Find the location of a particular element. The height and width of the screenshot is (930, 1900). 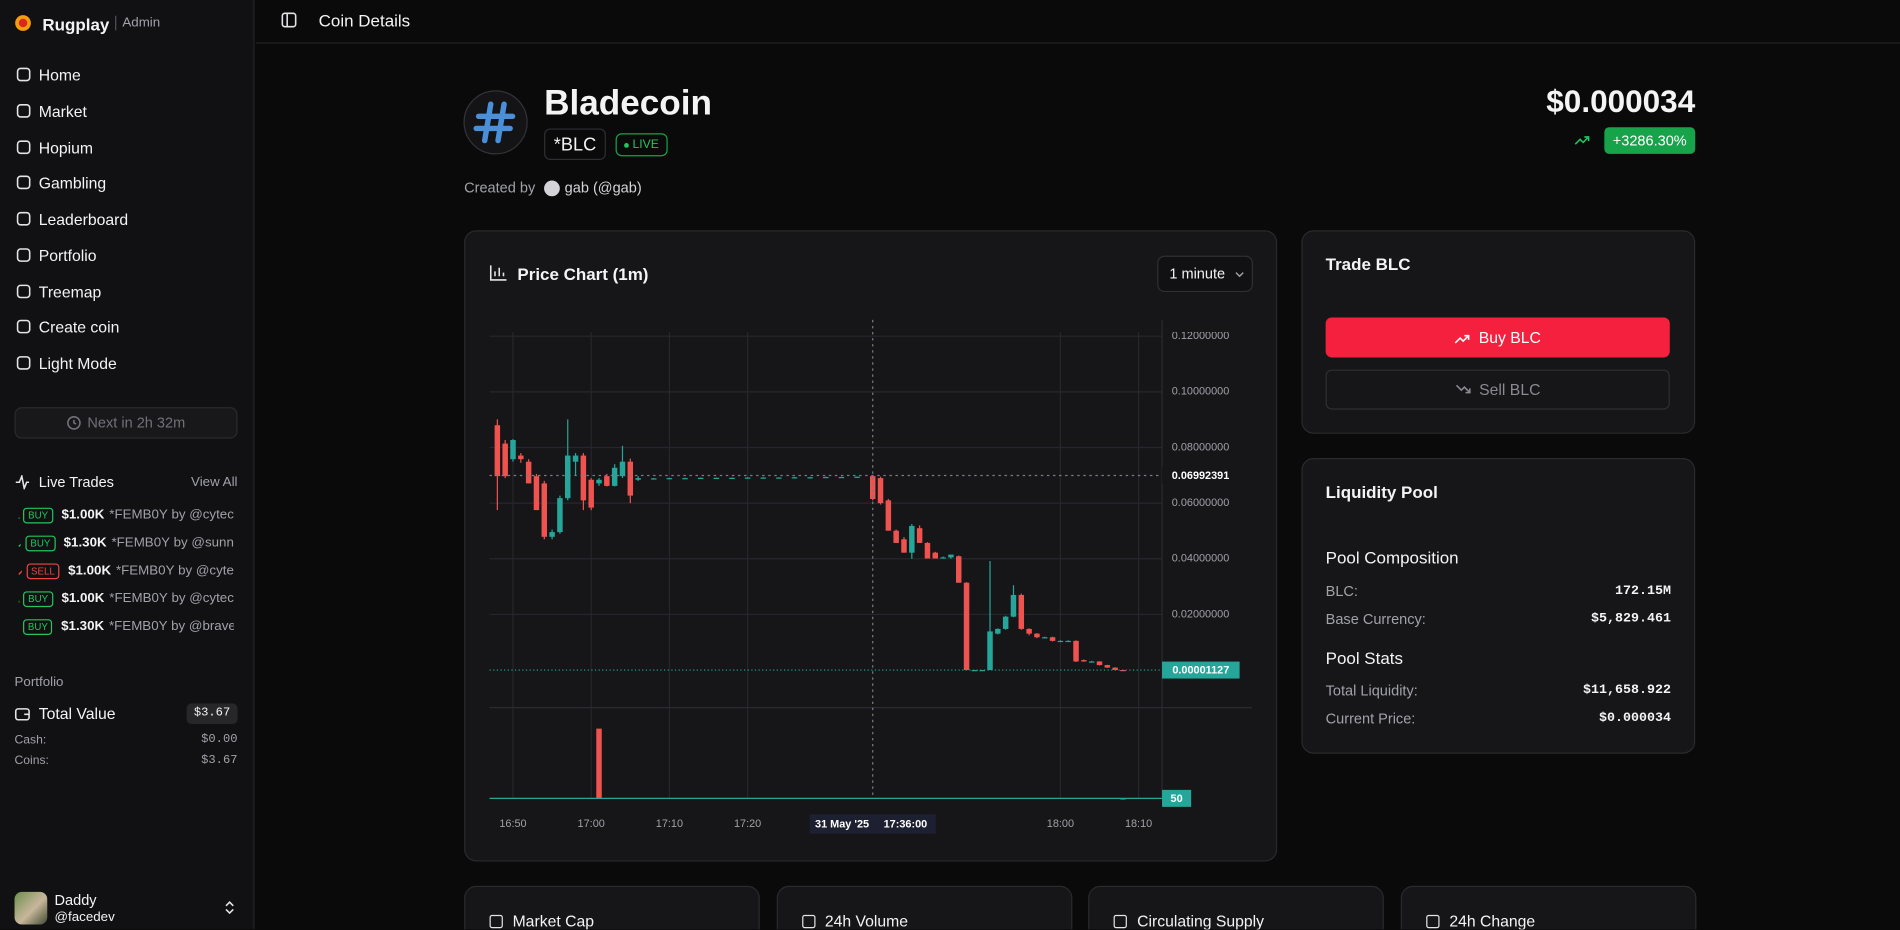

nav-item: Home is located at coordinates (125, 75).